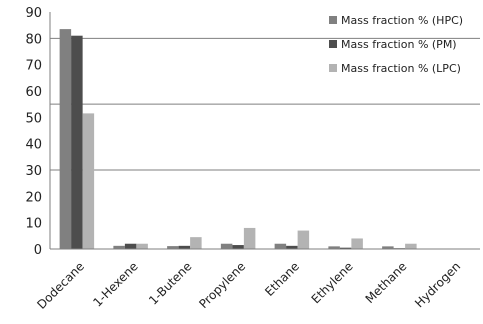  What do you see at coordinates (33, 39) in the screenshot?
I see `y-tick-label-8: 80` at bounding box center [33, 39].